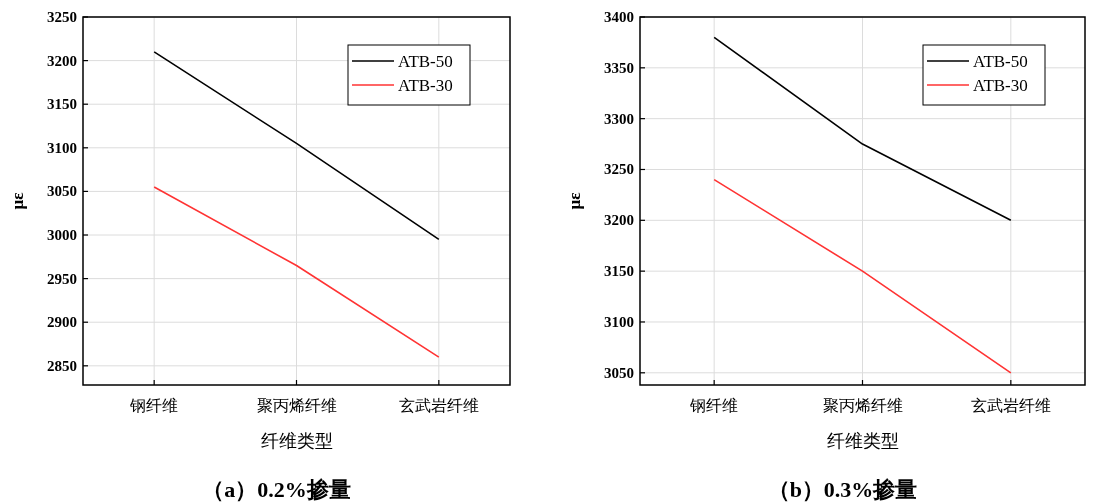 The image size is (1098, 503). I want to click on y-tick-label: 3400, so click(619, 17).